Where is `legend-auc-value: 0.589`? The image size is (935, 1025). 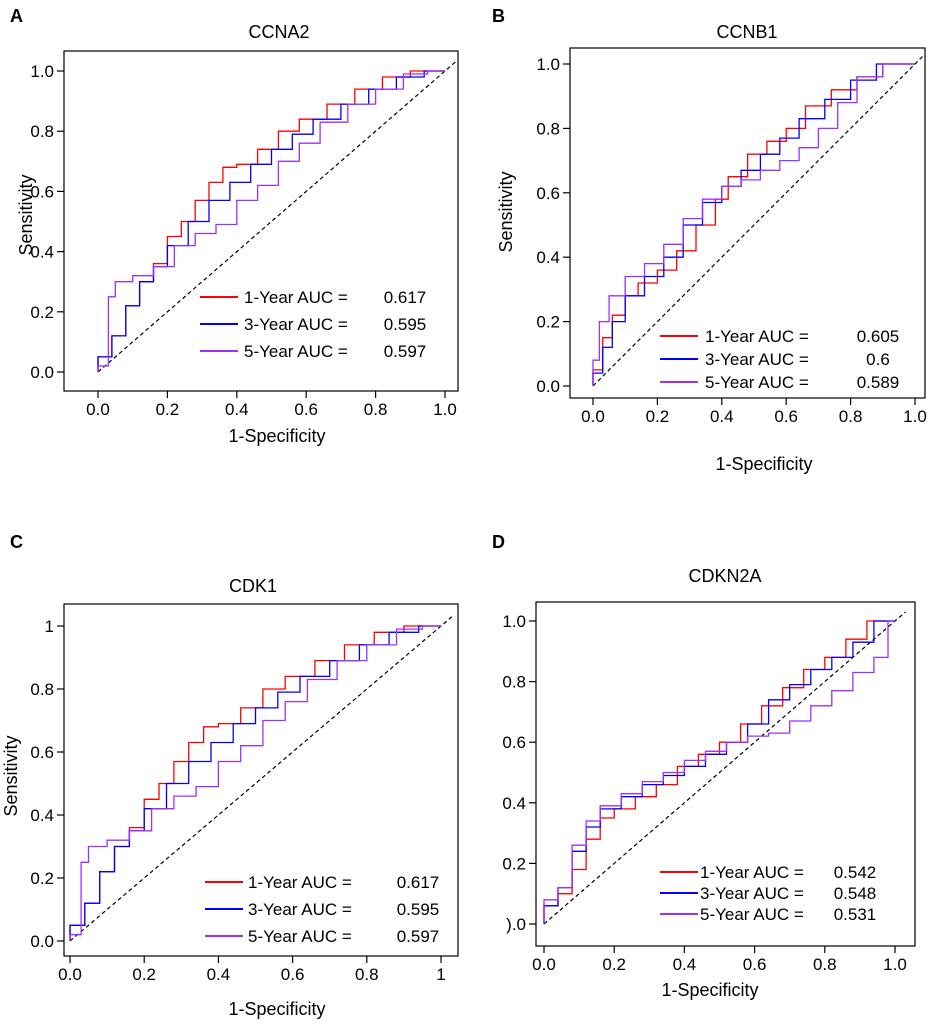 legend-auc-value: 0.589 is located at coordinates (878, 382).